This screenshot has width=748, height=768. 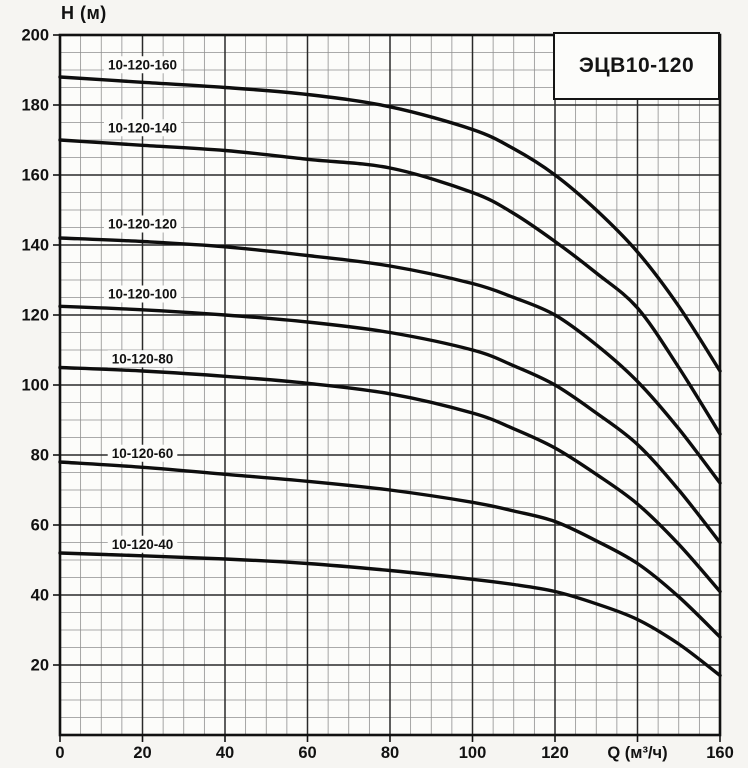 I want to click on chart-title-box: ЭЦВ10-120, so click(x=636, y=66).